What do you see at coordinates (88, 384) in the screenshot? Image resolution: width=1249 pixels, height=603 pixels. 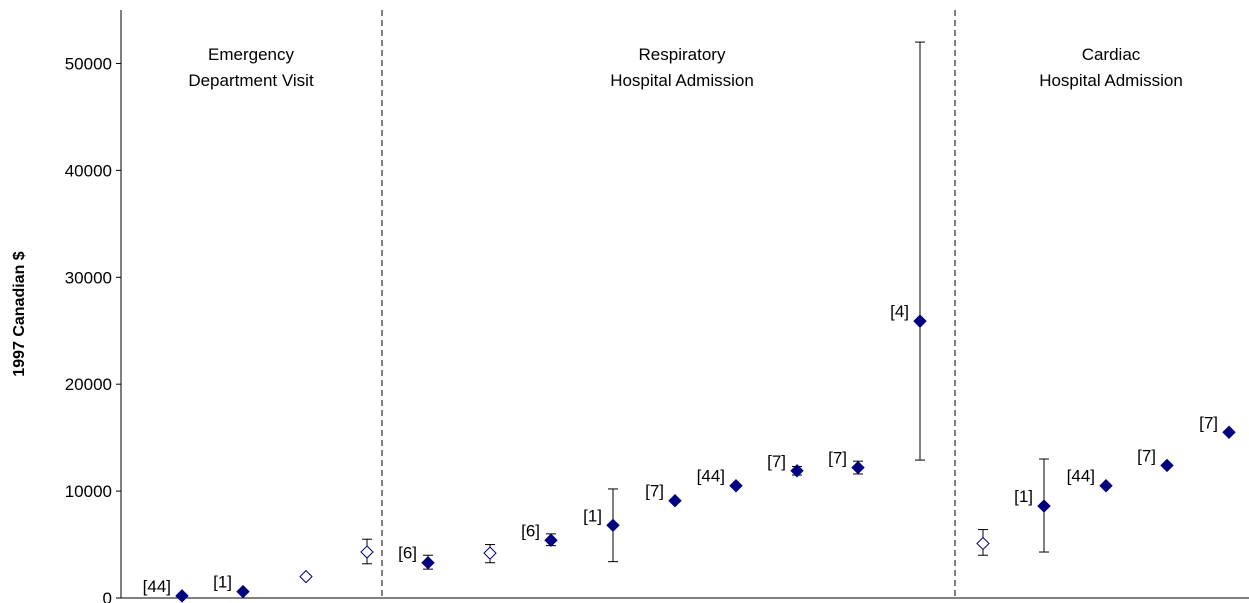 I see `y-tick-label: 20000` at bounding box center [88, 384].